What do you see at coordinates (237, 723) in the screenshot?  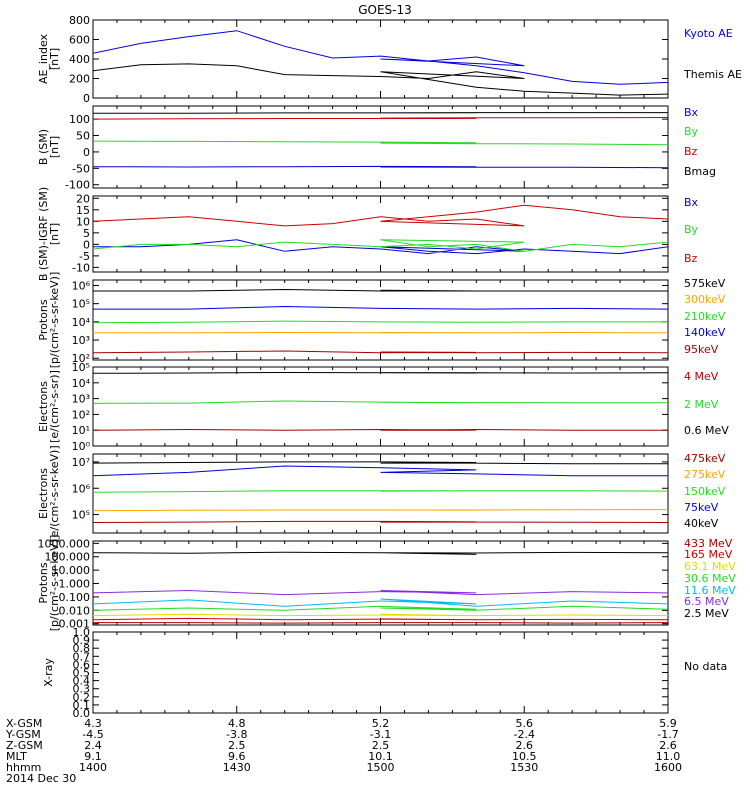 I see `ephemeris-value: 4.8` at bounding box center [237, 723].